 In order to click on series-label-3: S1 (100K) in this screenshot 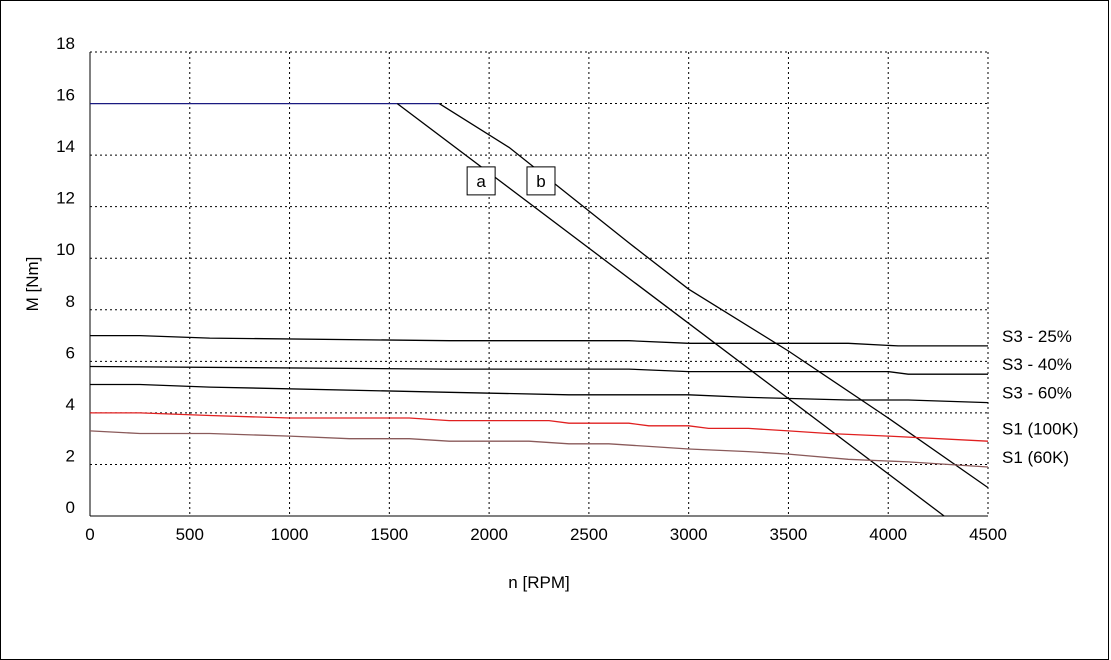, I will do `click(1040, 429)`.